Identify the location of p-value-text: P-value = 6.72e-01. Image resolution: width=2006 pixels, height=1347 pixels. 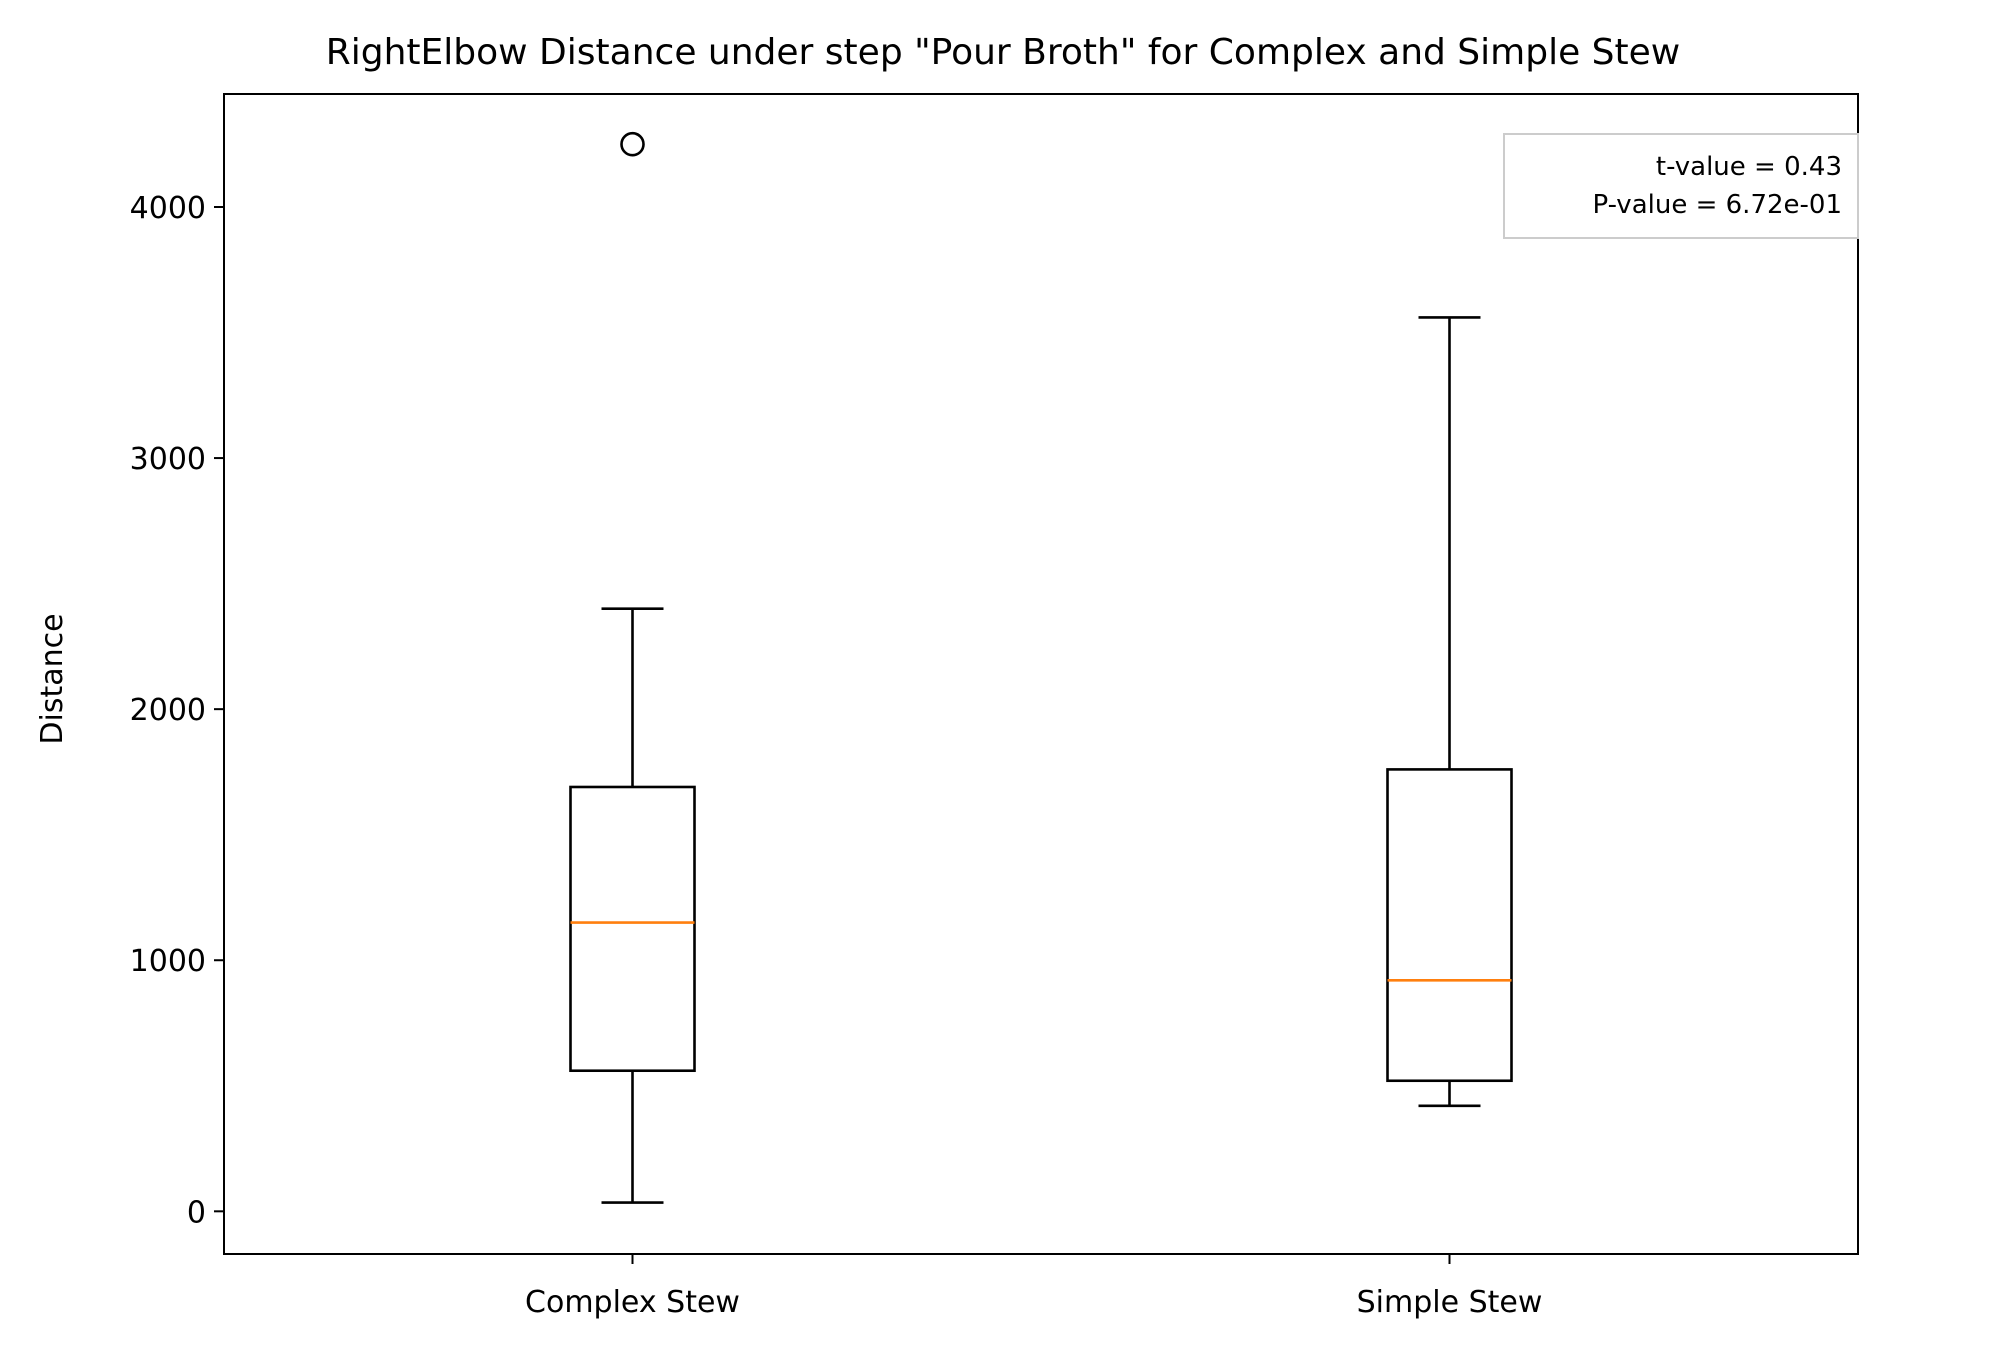
(1717, 205).